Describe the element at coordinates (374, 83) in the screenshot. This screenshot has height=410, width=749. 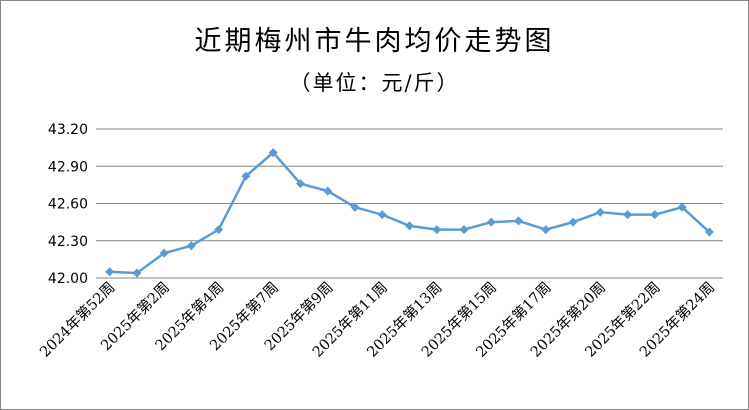
I see `chart-subtitle: （单位：元/斤）` at that location.